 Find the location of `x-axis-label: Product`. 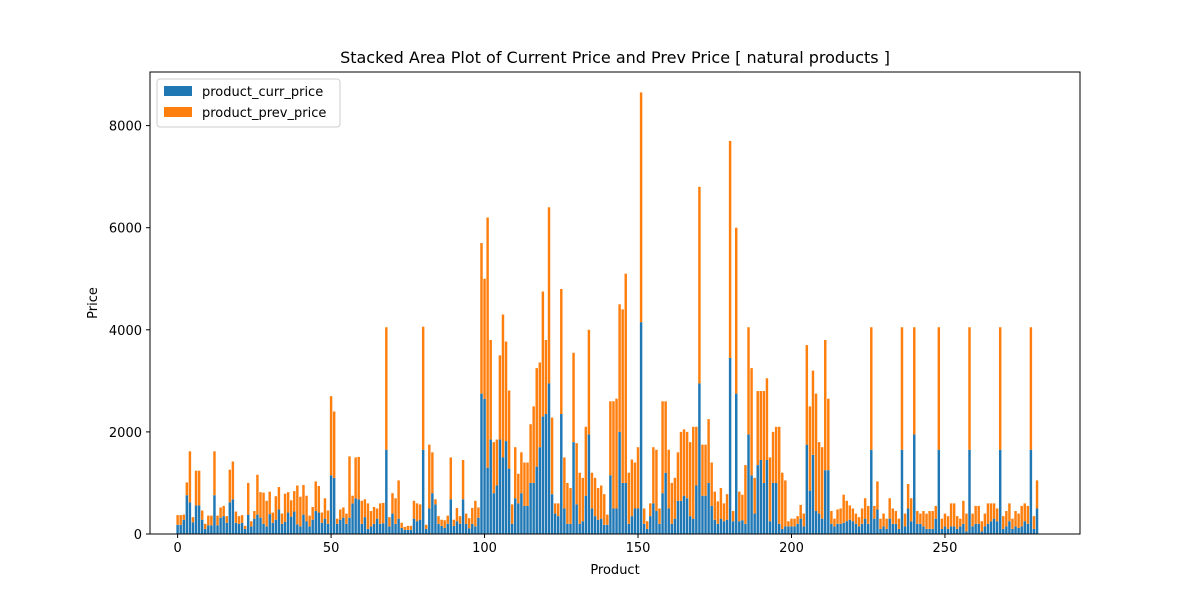

x-axis-label: Product is located at coordinates (614, 570).